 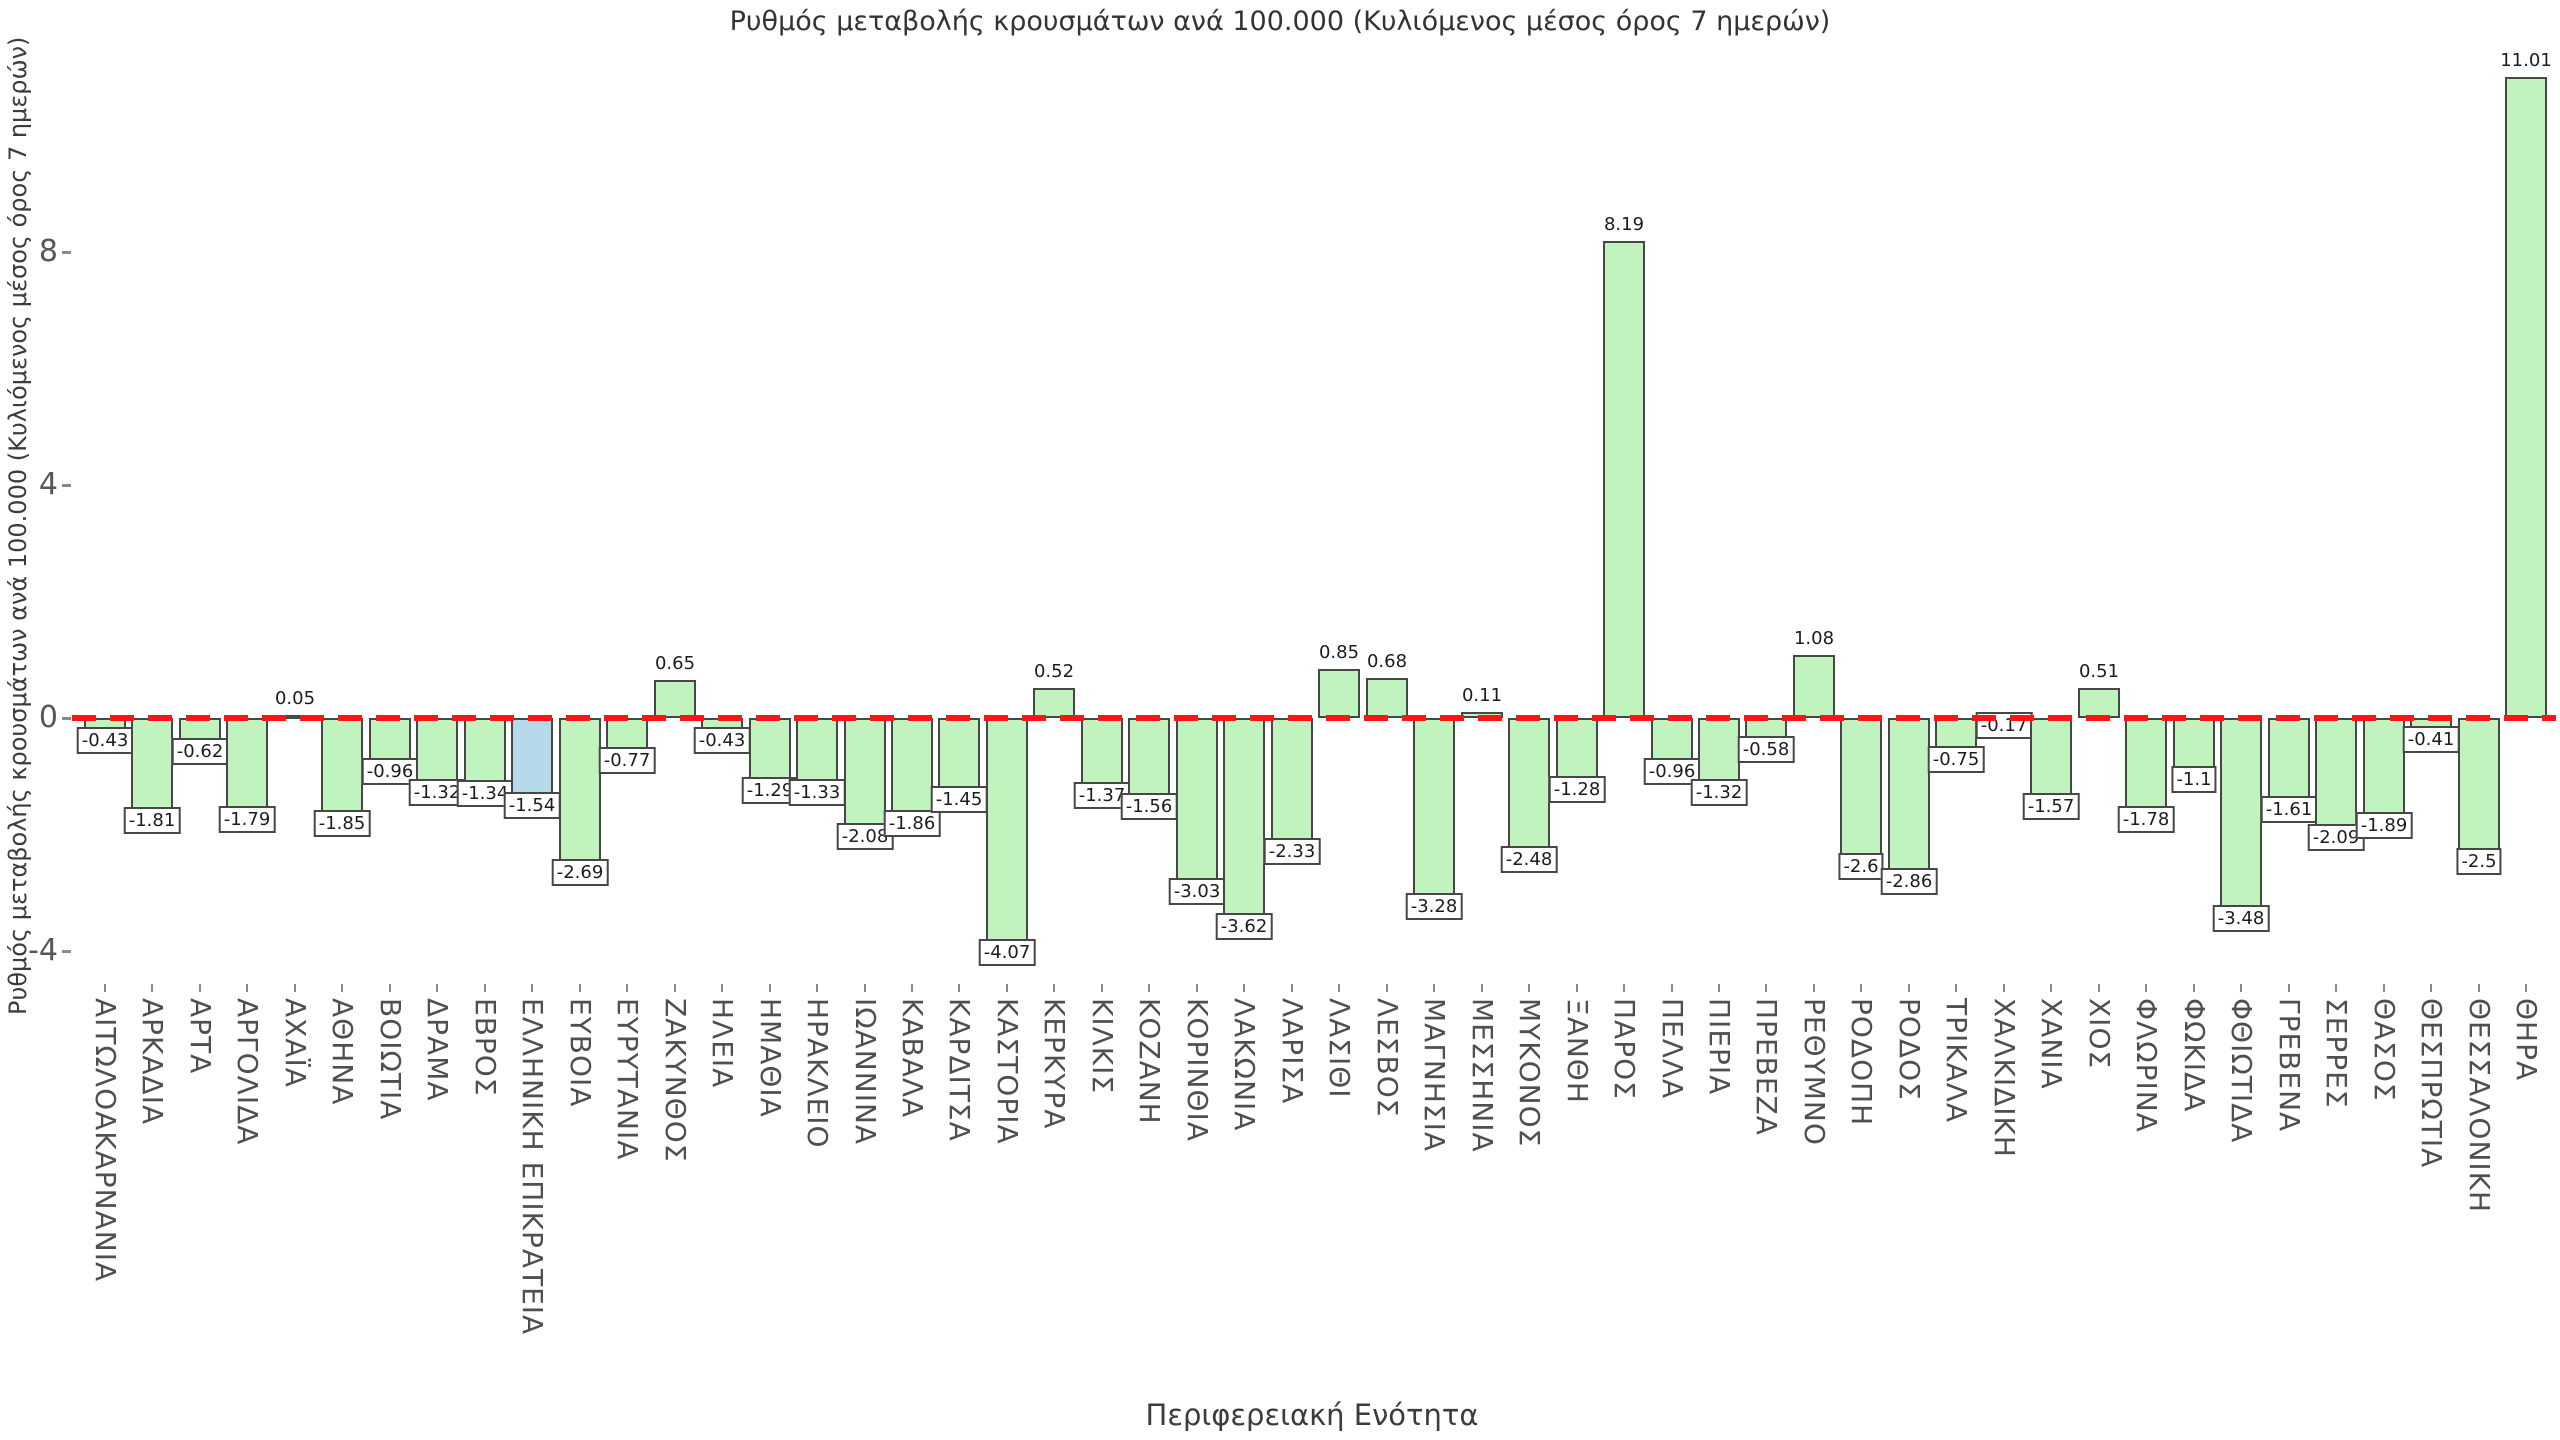 I want to click on x-tick-label: ΑΙΤΩΛΟΑΚΑΡΝΑΝΙΑ, so click(x=105, y=1140).